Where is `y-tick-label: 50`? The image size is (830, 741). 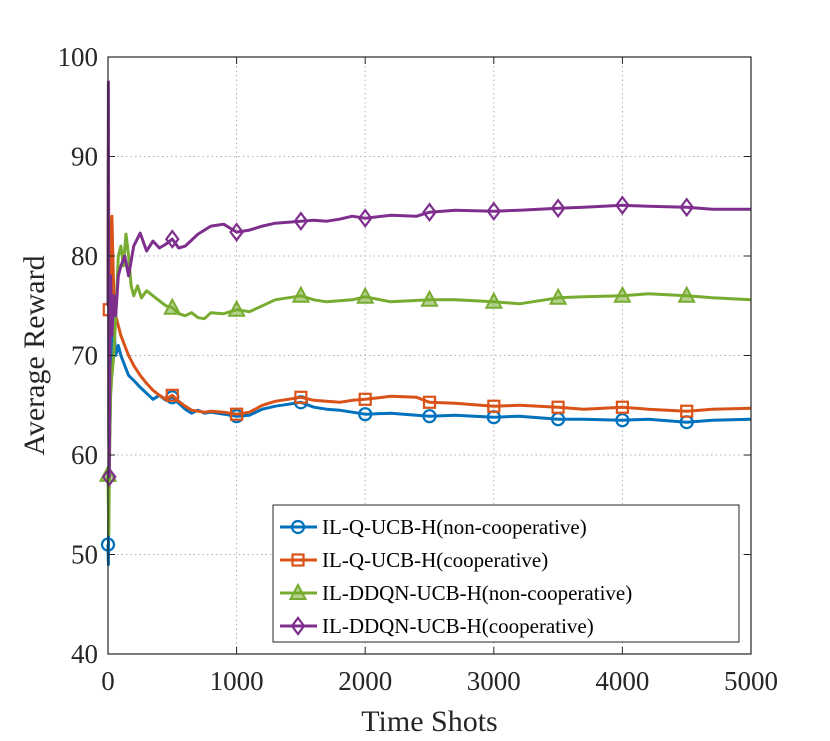
y-tick-label: 50 is located at coordinates (84, 555).